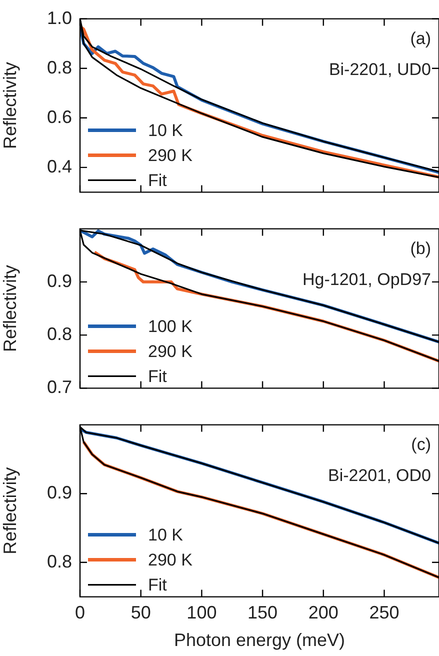 This screenshot has height=656, width=439. I want to click on x-tick-label: 50, so click(140, 612).